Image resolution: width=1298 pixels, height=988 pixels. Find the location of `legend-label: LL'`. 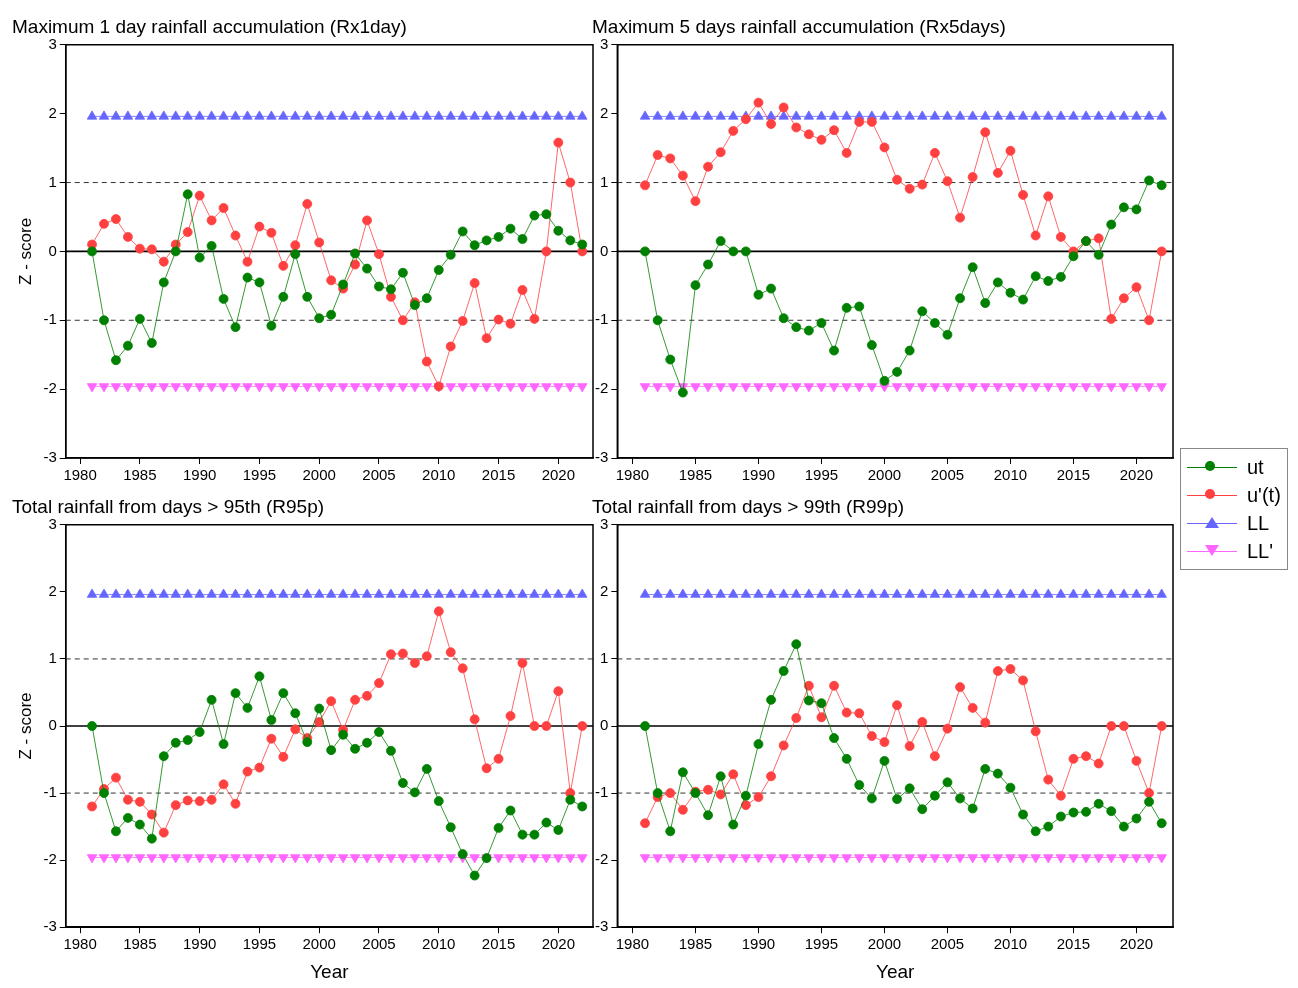

legend-label: LL' is located at coordinates (1260, 551).